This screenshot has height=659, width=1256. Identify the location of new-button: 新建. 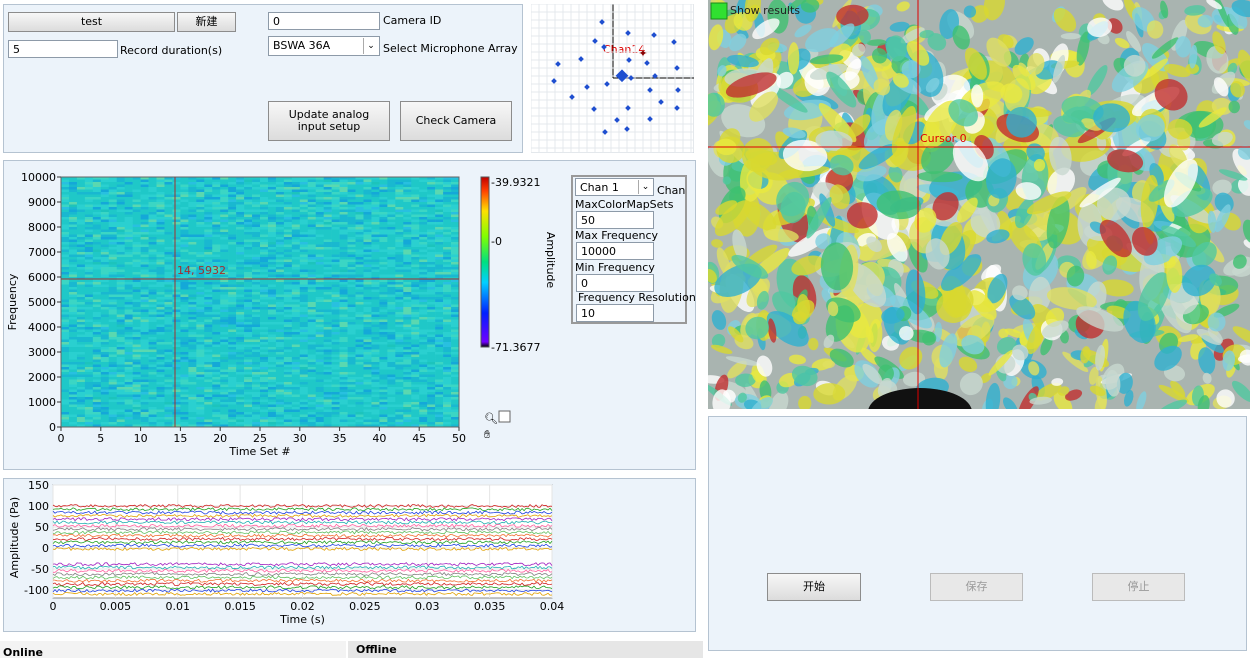
(206, 22).